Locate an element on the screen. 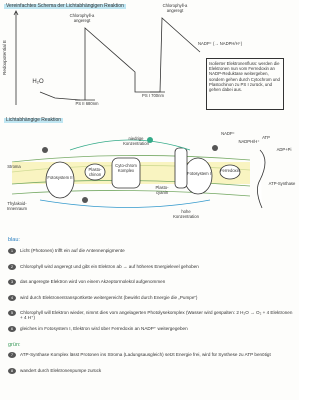 This screenshot has width=320, height=400. step-number: 7 is located at coordinates (12, 355).